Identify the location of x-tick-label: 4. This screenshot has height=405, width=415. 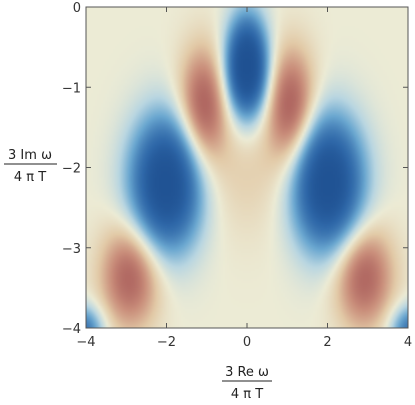
(408, 342).